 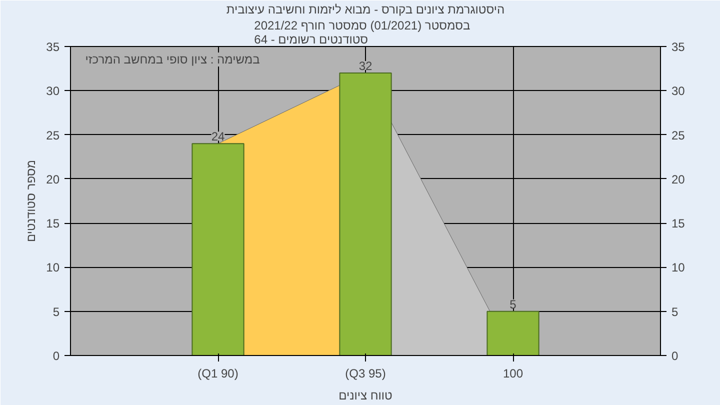 What do you see at coordinates (365, 65) in the screenshot?
I see `data-label: 32` at bounding box center [365, 65].